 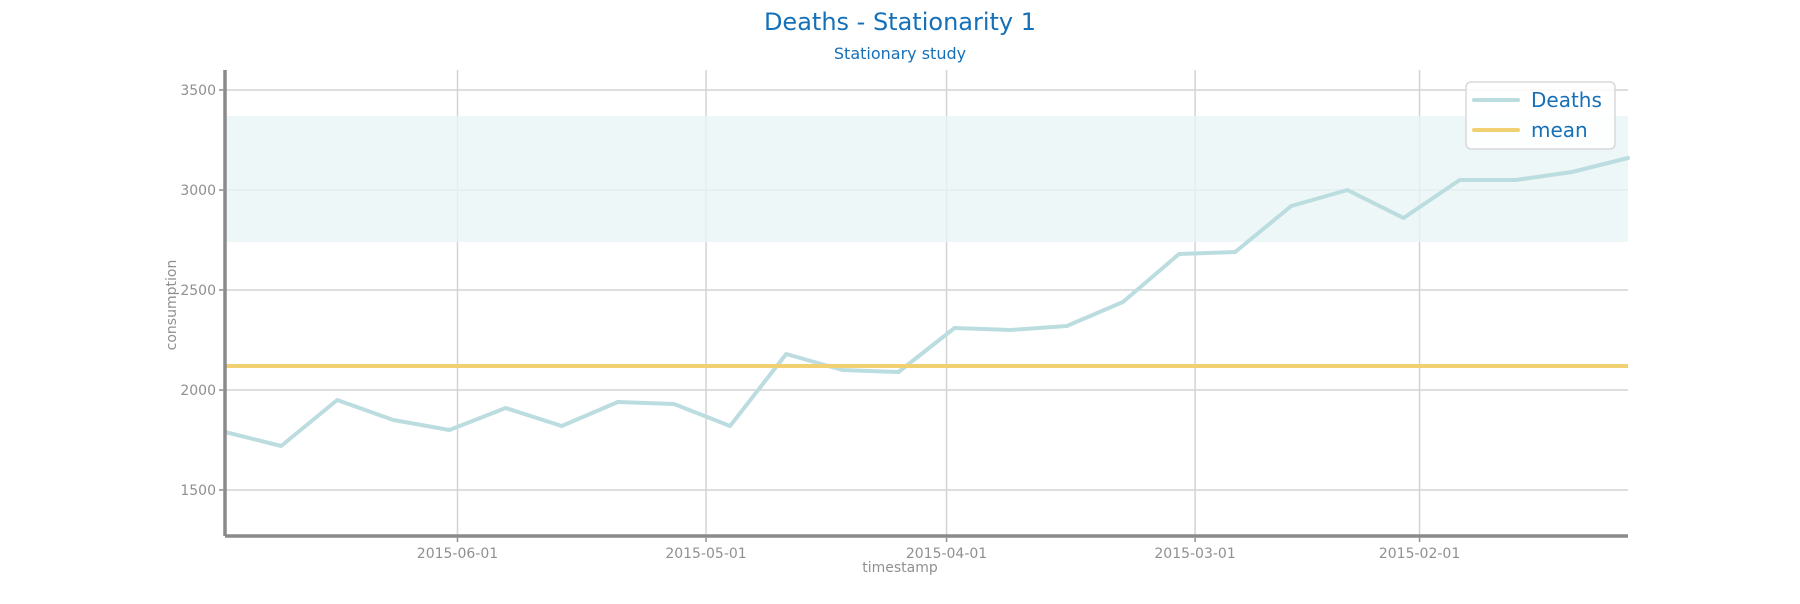 I want to click on y-axis-label: consumption, so click(x=172, y=305).